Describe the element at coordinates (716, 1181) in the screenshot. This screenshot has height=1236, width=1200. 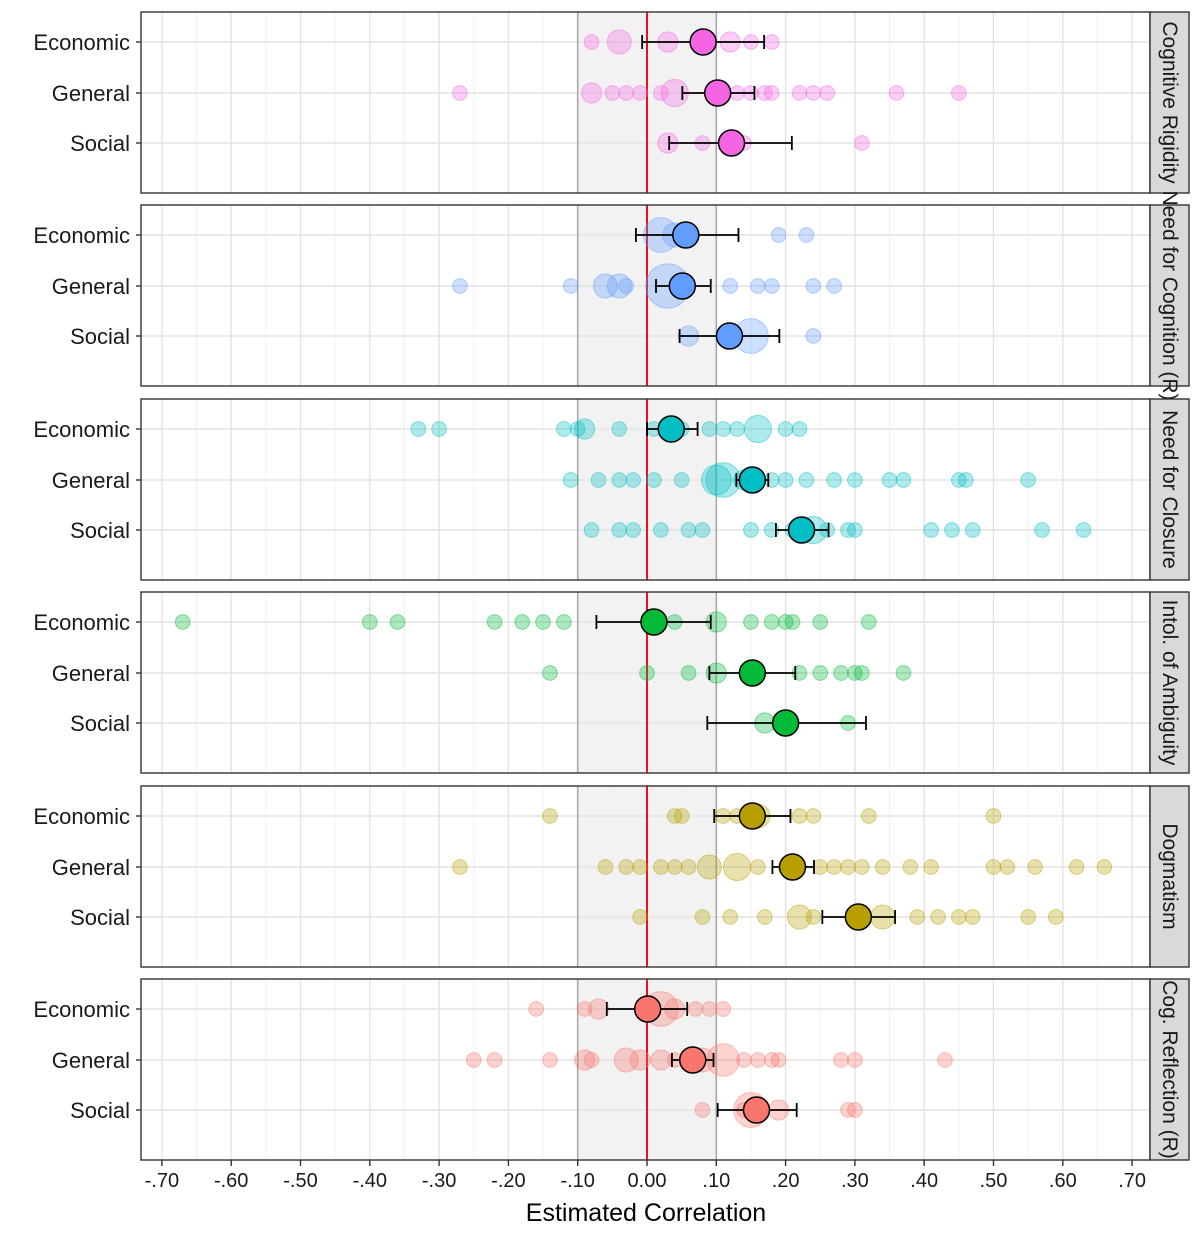
I see `x-tick-label: .10` at that location.